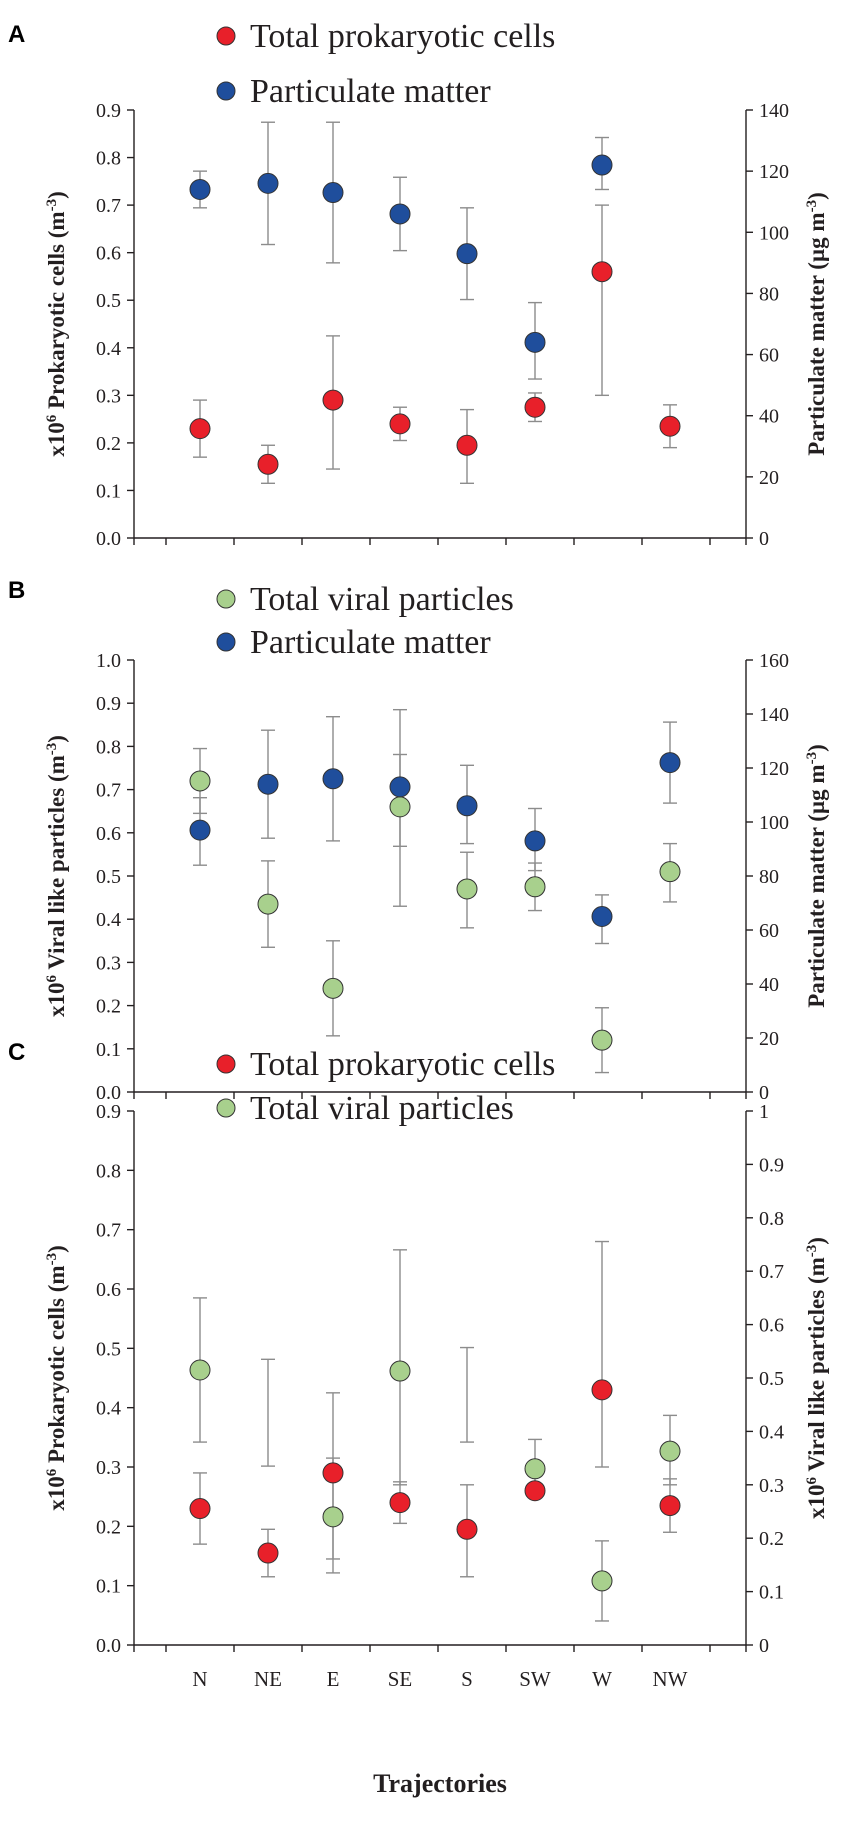 Image resolution: width=853 pixels, height=1821 pixels. I want to click on panel-letter: A, so click(16, 34).